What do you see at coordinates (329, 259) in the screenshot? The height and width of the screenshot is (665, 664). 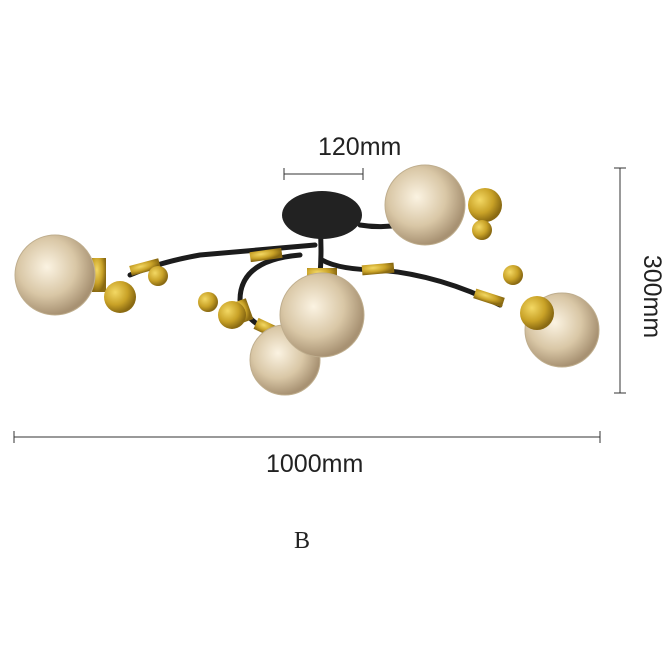 I see `gold-balls` at bounding box center [329, 259].